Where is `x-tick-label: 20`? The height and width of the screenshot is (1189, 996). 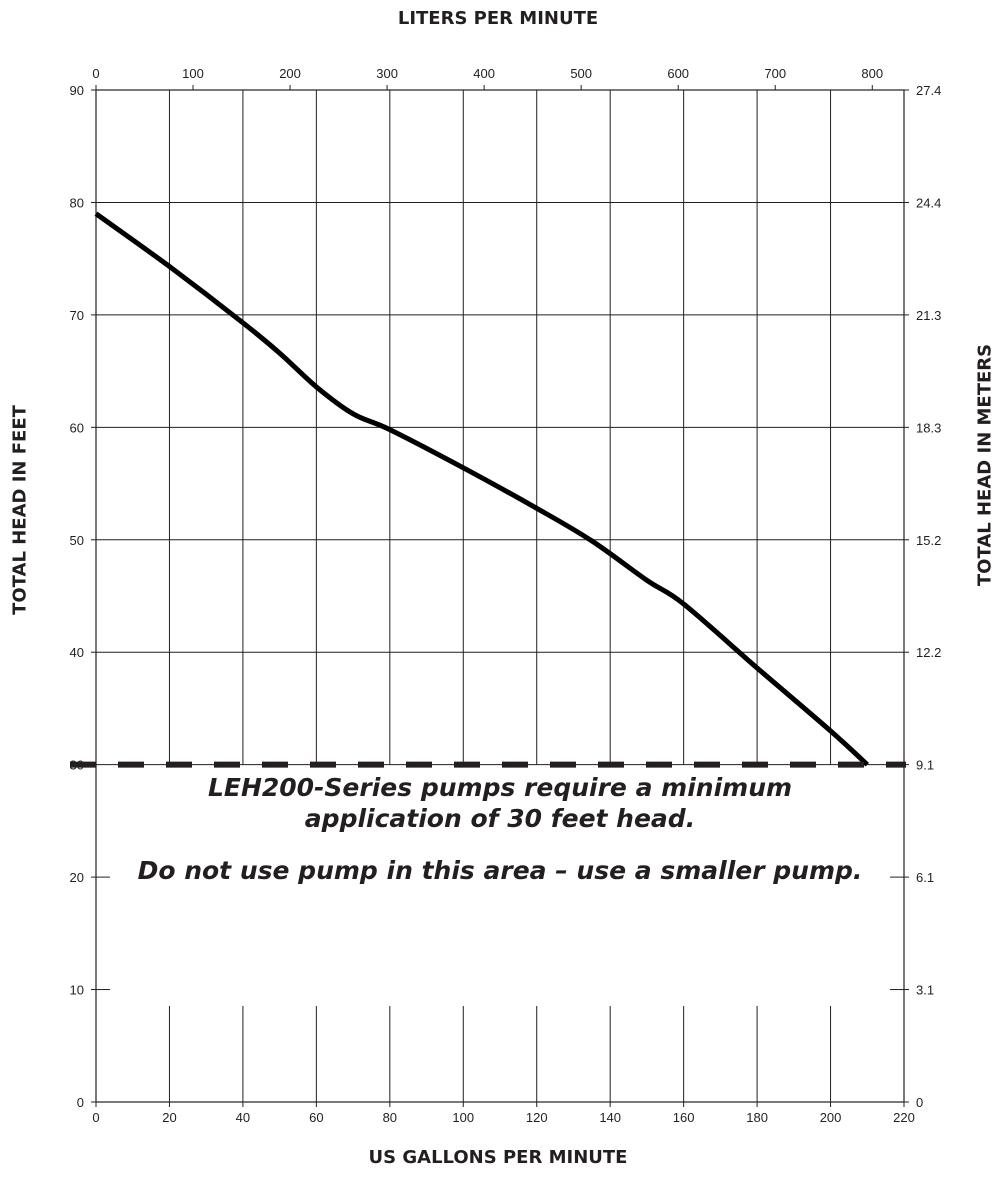 x-tick-label: 20 is located at coordinates (169, 1117).